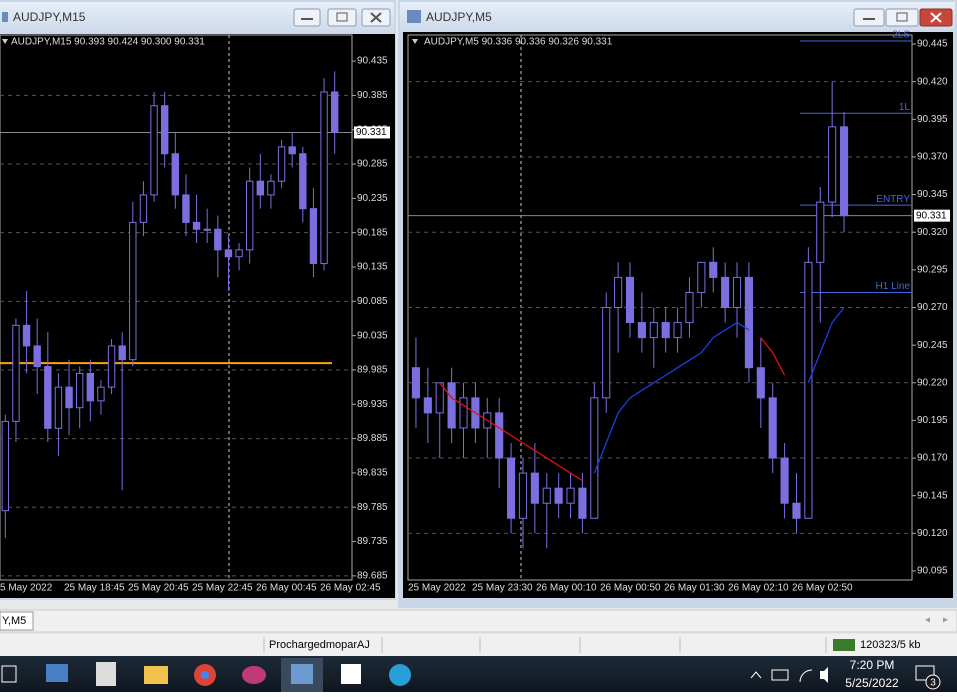 Image resolution: width=957 pixels, height=697 pixels. I want to click on scroll-left: ◂, so click(927, 620).